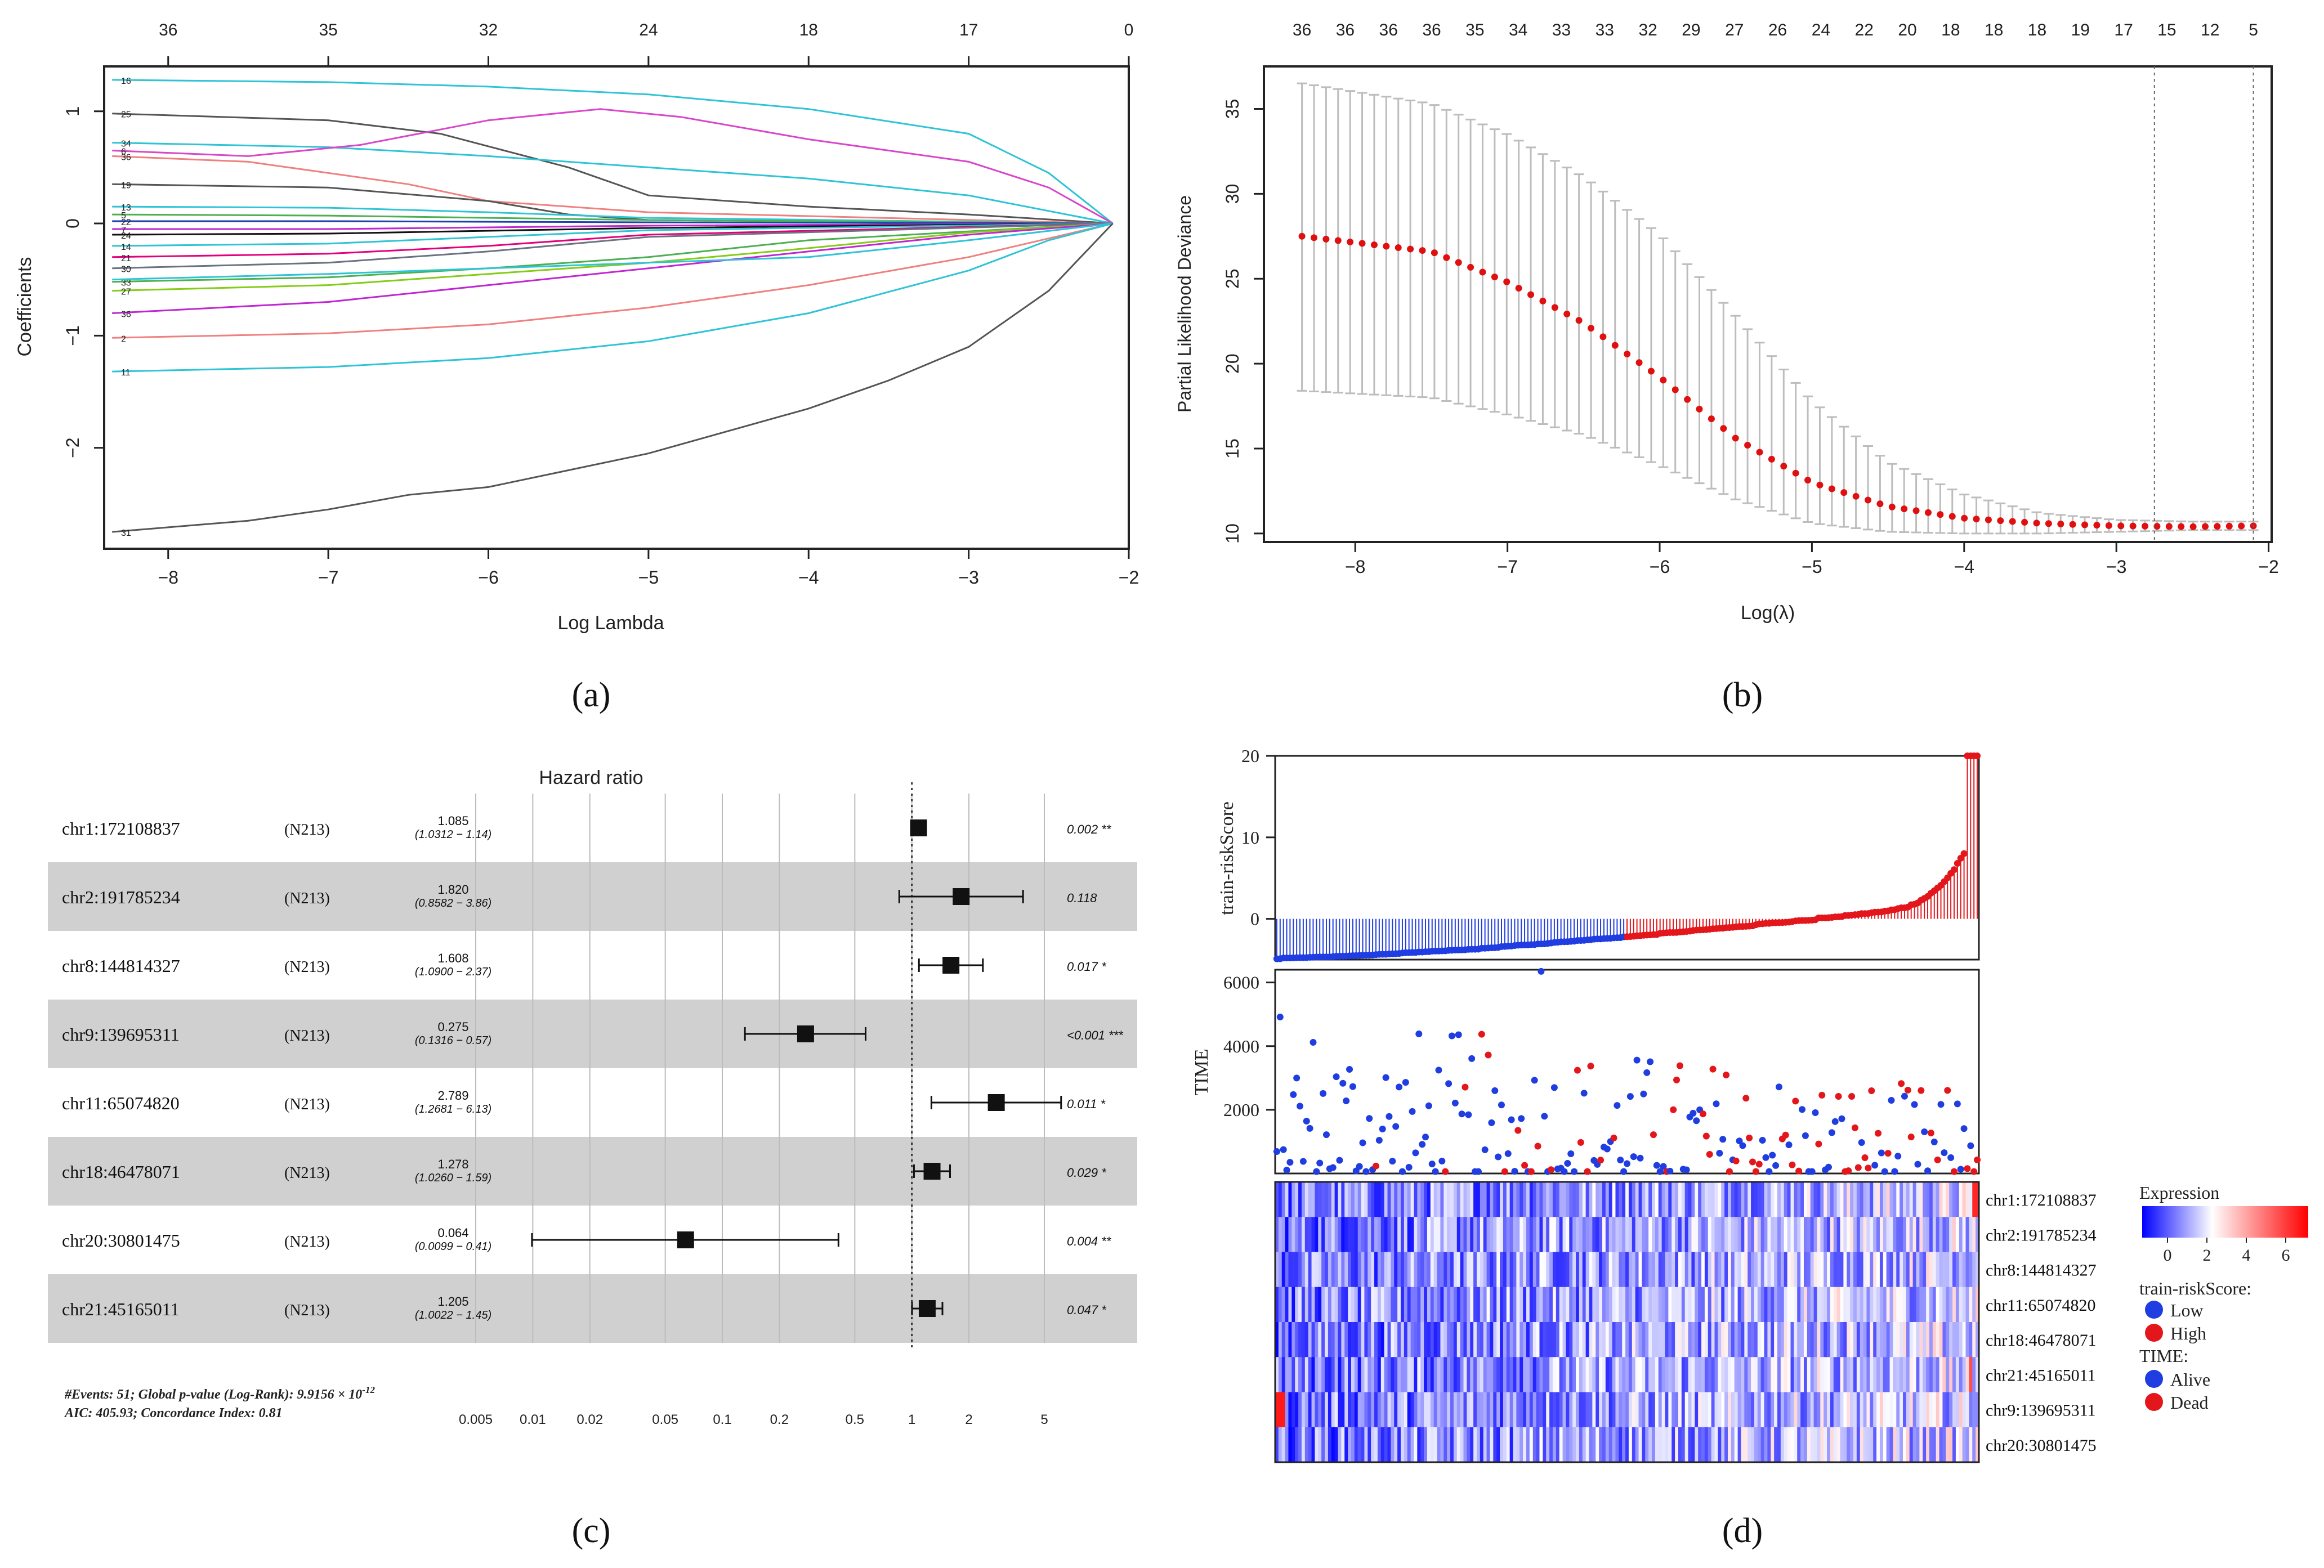 The width and height of the screenshot is (2324, 1568). I want to click on forest-p-label: 0.004 **, so click(1089, 1241).